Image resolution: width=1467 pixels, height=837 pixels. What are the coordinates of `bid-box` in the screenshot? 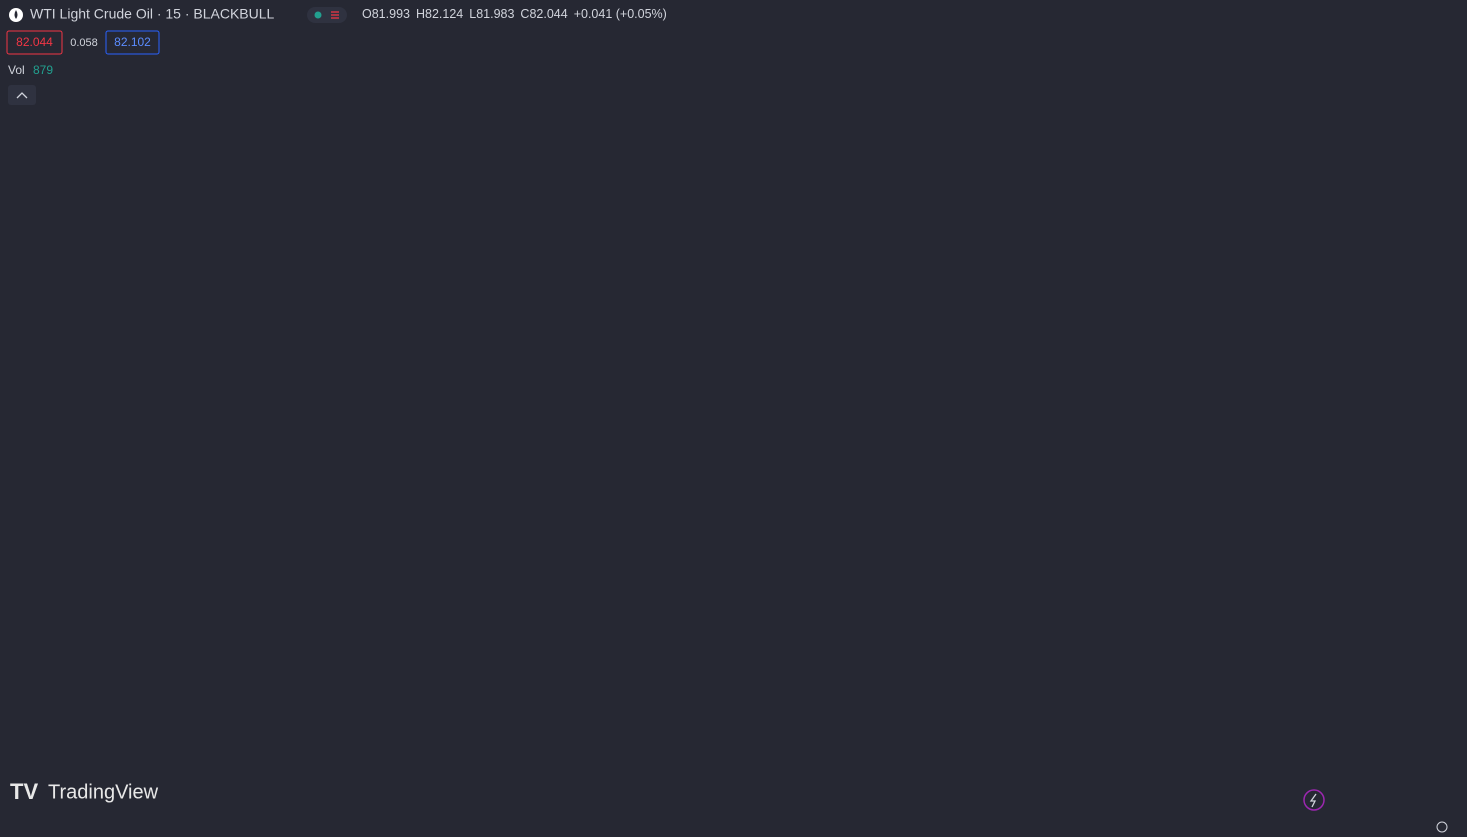 It's located at (34, 42).